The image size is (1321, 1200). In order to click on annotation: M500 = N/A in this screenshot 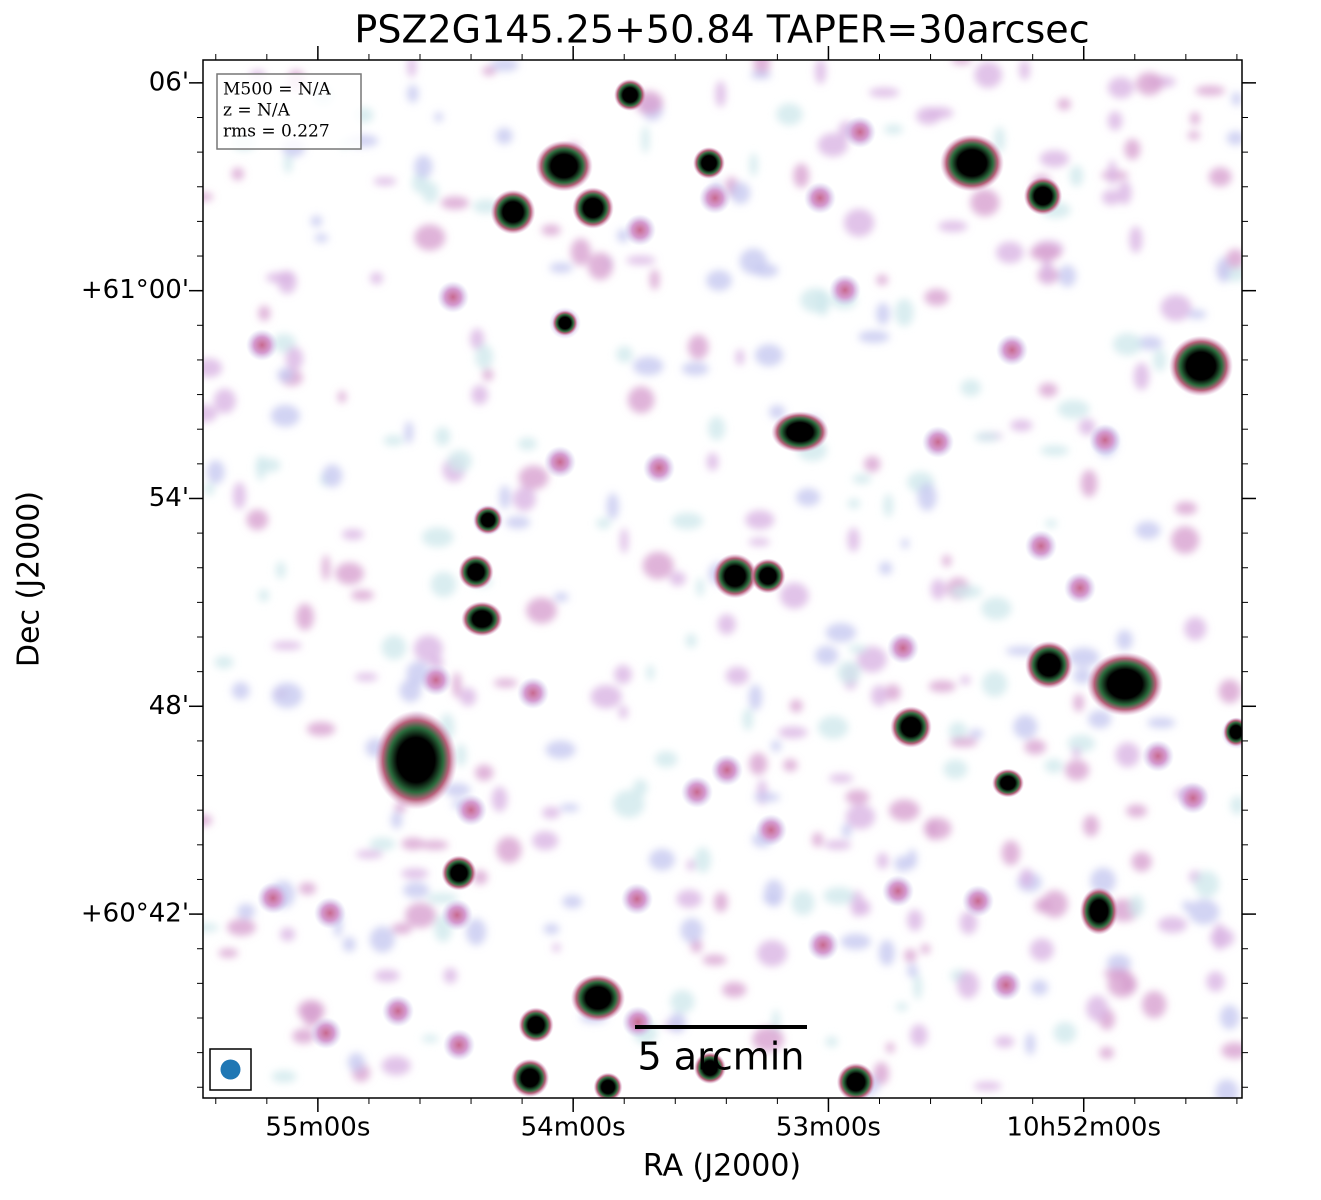, I will do `click(277, 90)`.